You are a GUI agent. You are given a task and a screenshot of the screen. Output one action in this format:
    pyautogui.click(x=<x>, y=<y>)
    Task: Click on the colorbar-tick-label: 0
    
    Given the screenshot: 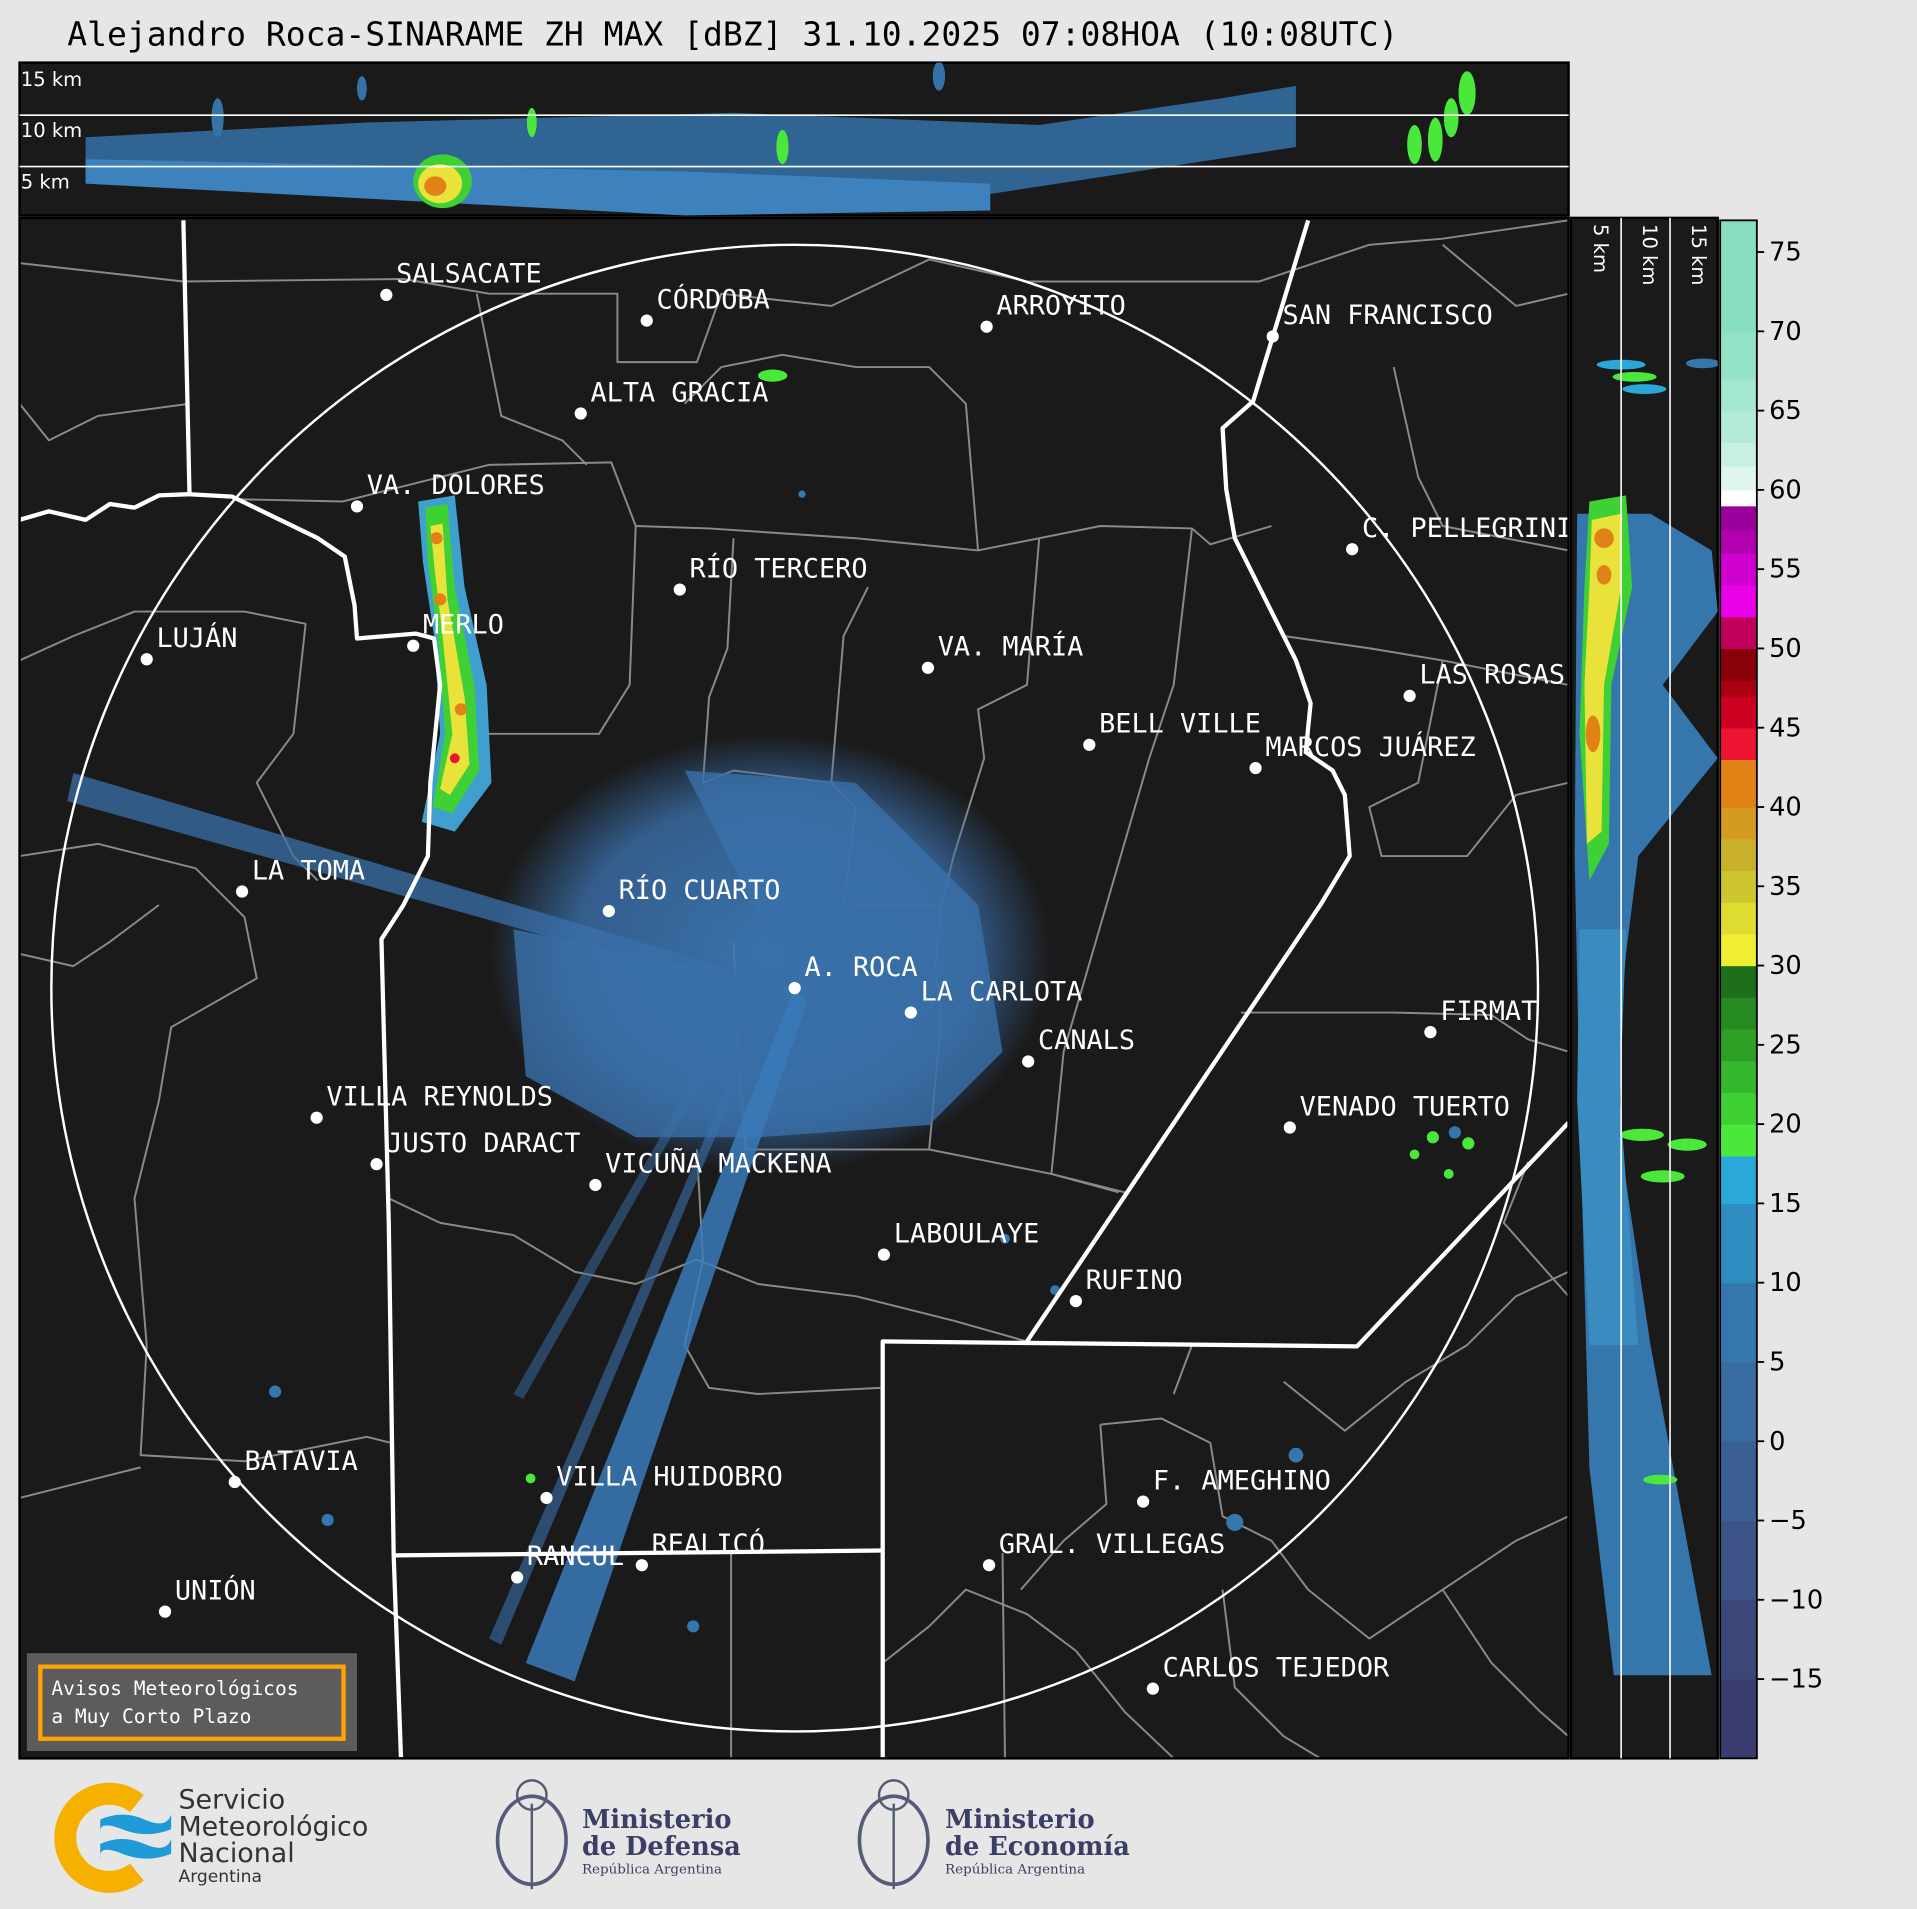 What is the action you would take?
    pyautogui.click(x=1777, y=1442)
    